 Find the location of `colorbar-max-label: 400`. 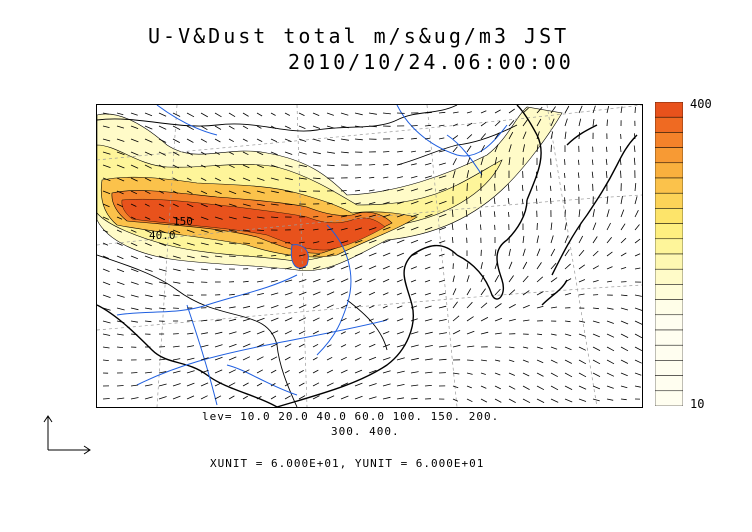

colorbar-max-label: 400 is located at coordinates (701, 104).